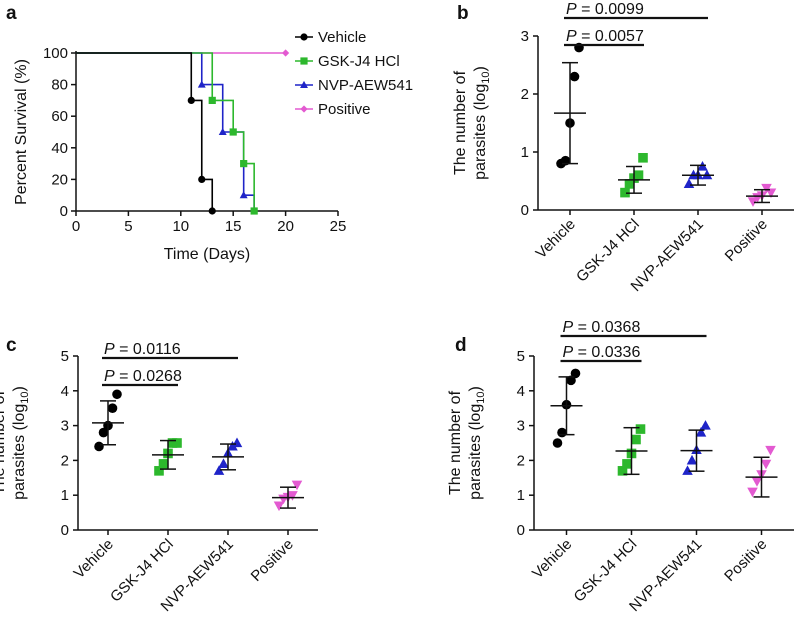 The image size is (797, 623). Describe the element at coordinates (59, 116) in the screenshot. I see `y-tick-label: 60` at that location.